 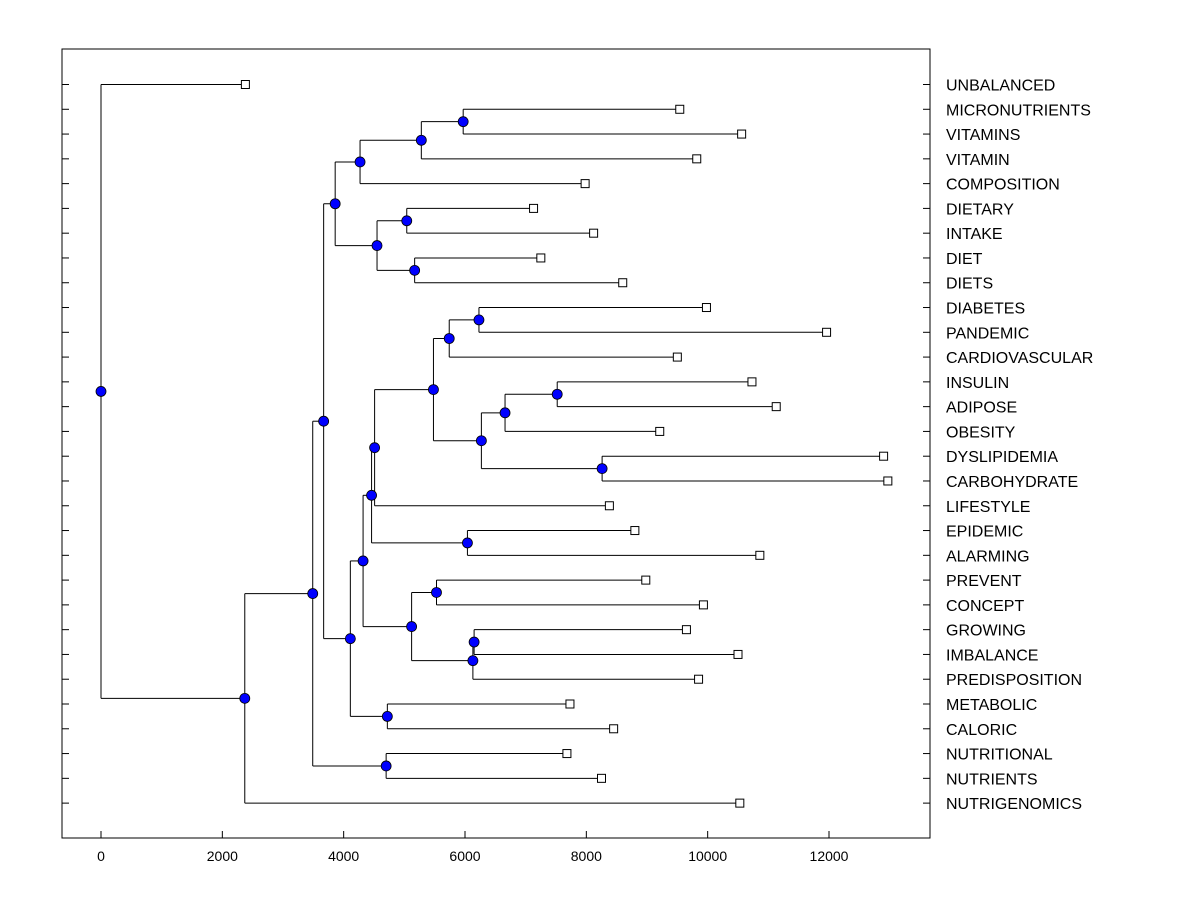 What do you see at coordinates (1014, 680) in the screenshot?
I see `leaf-label: PREDISPOSITION` at bounding box center [1014, 680].